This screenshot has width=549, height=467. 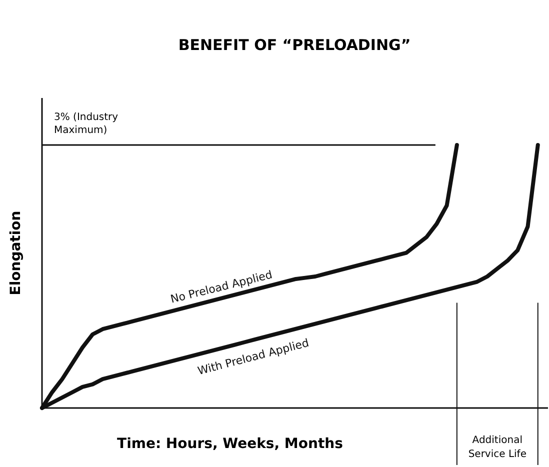 I want to click on x-axis-title: Time: Hours, Weeks, Months, so click(x=230, y=444).